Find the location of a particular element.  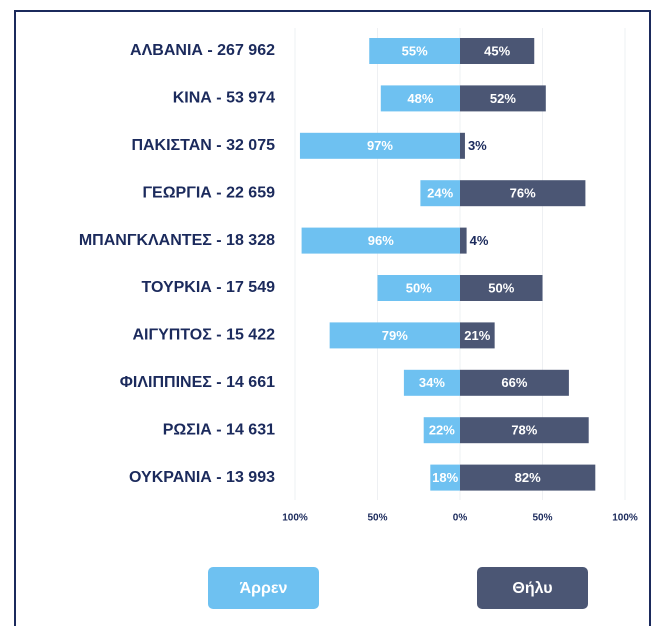

value-label: 78% is located at coordinates (524, 430).